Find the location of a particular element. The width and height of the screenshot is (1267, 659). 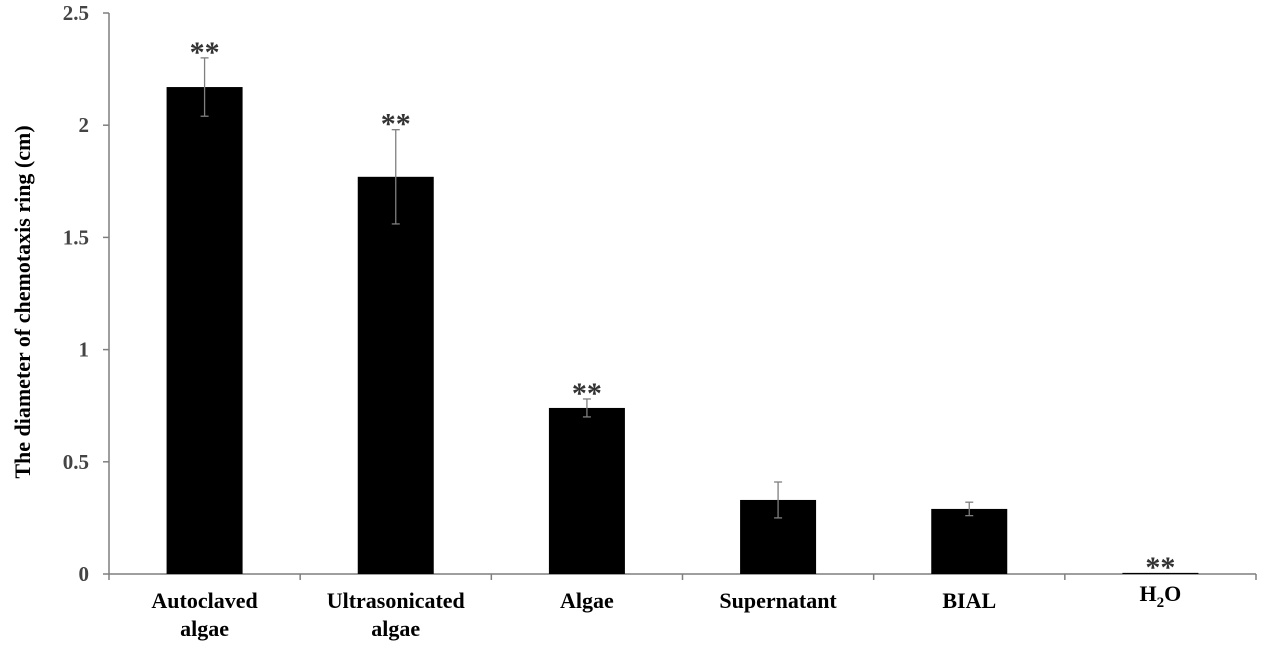

y-tick-label: 2 is located at coordinates (84, 125).